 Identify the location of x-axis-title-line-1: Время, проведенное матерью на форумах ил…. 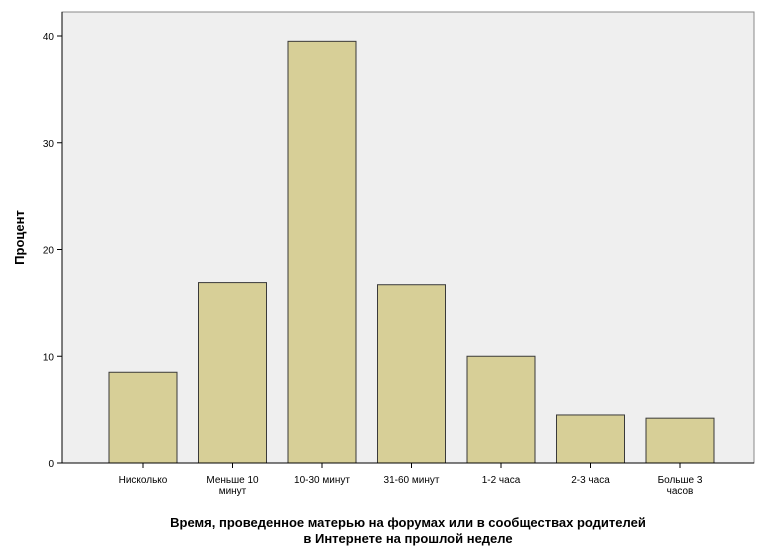
(408, 522).